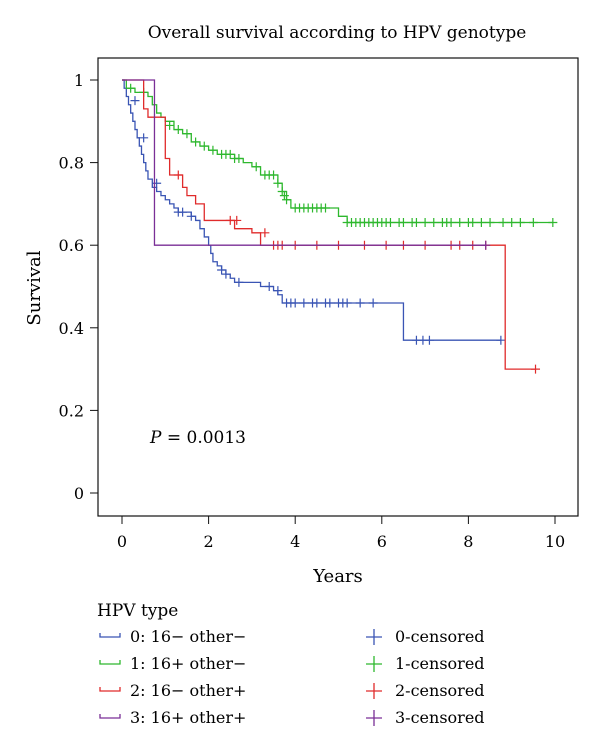  I want to click on y-tick-label: 0.6, so click(71, 245).